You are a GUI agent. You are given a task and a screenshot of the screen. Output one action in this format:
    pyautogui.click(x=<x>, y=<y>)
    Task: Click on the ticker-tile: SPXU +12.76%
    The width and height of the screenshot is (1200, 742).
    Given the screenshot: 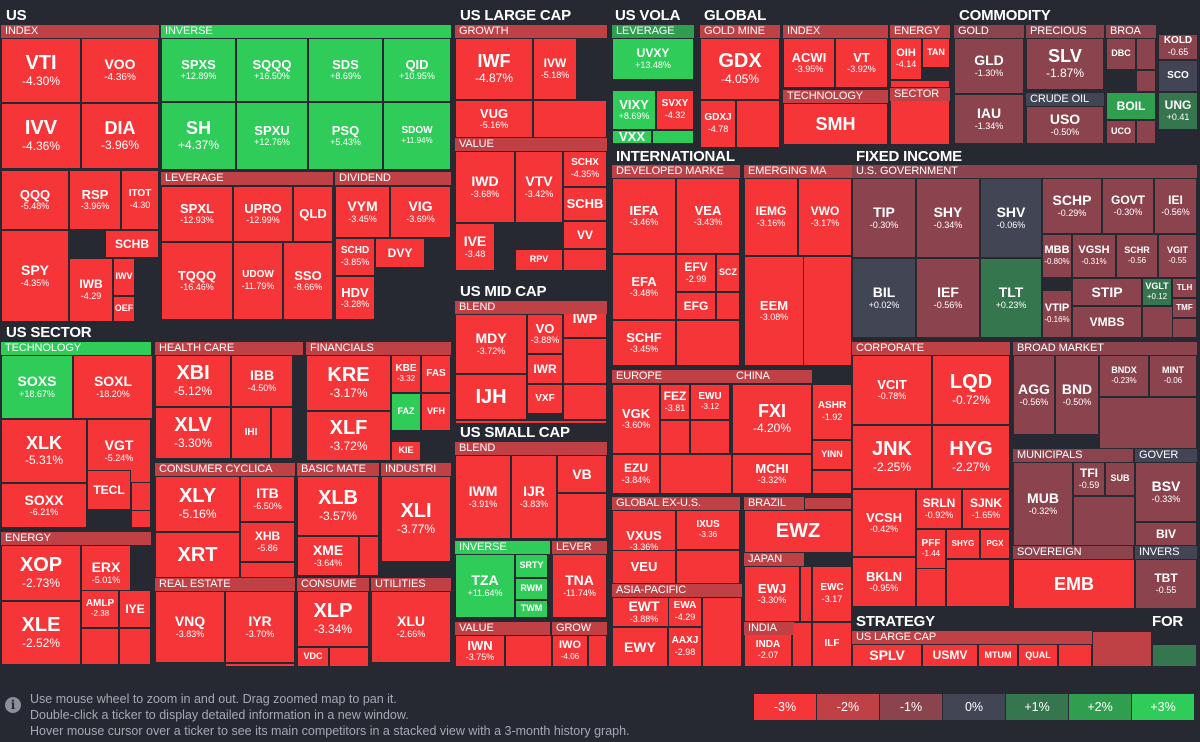 What is the action you would take?
    pyautogui.click(x=272, y=136)
    